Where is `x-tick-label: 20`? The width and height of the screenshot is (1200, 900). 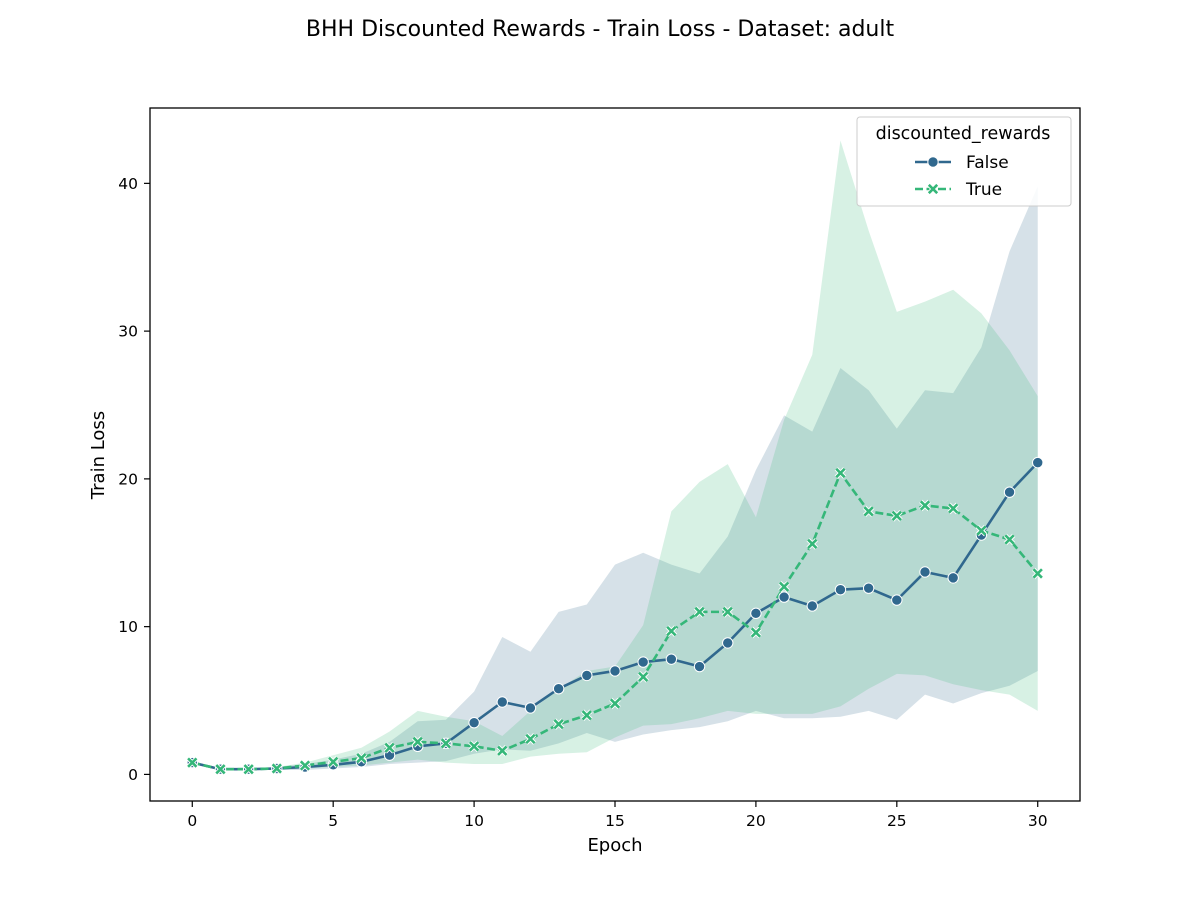 x-tick-label: 20 is located at coordinates (756, 821).